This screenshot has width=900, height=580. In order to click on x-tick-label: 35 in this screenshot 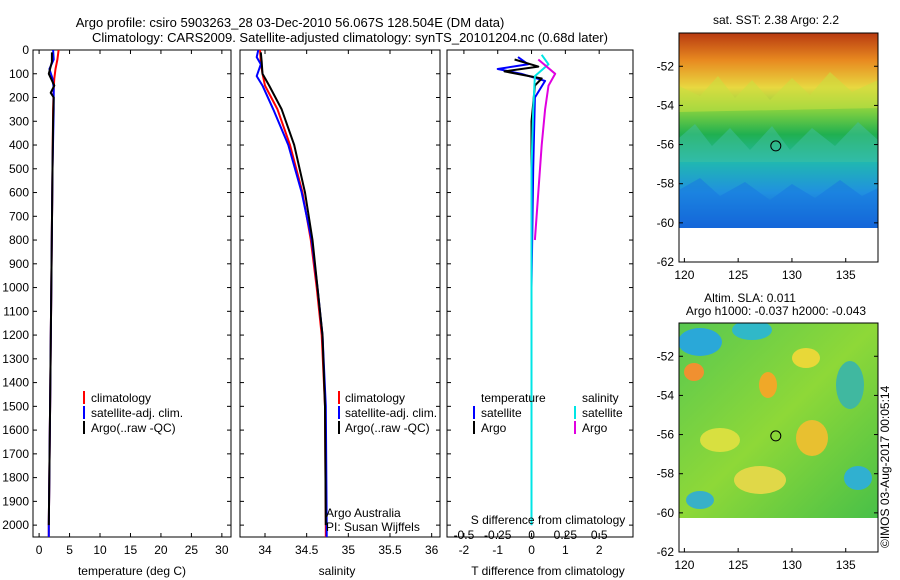, I will do `click(349, 550)`.